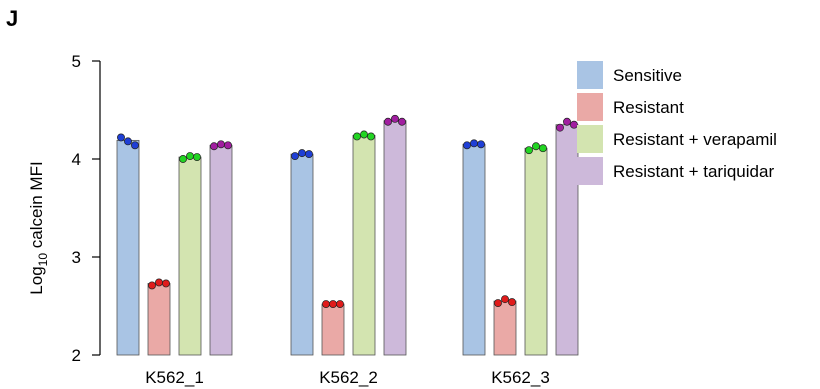  What do you see at coordinates (12, 18) in the screenshot?
I see `panel-label: J` at bounding box center [12, 18].